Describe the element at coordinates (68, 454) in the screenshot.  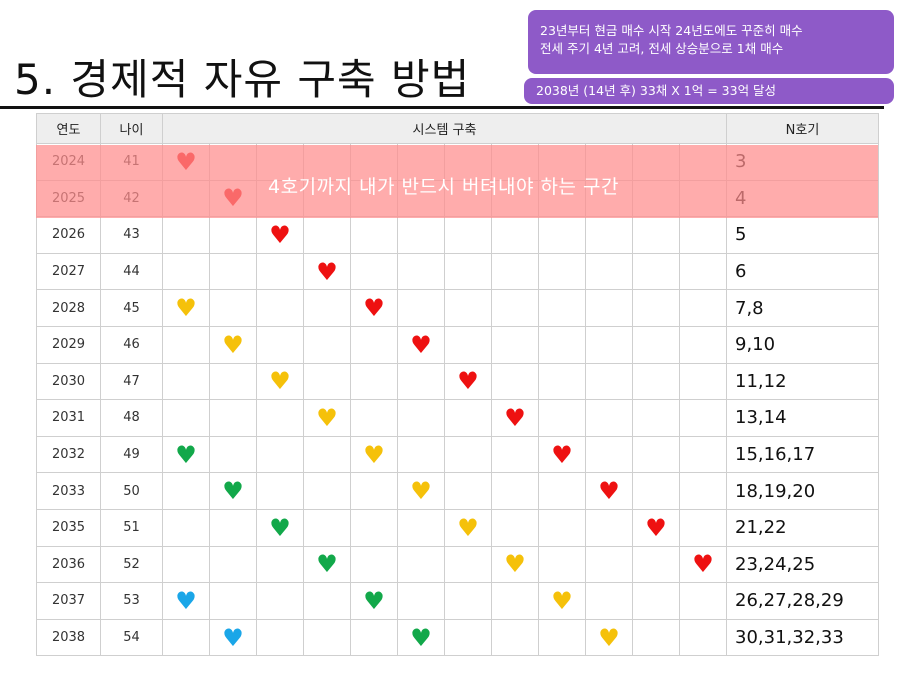
I see `year-cell: 2032` at that location.